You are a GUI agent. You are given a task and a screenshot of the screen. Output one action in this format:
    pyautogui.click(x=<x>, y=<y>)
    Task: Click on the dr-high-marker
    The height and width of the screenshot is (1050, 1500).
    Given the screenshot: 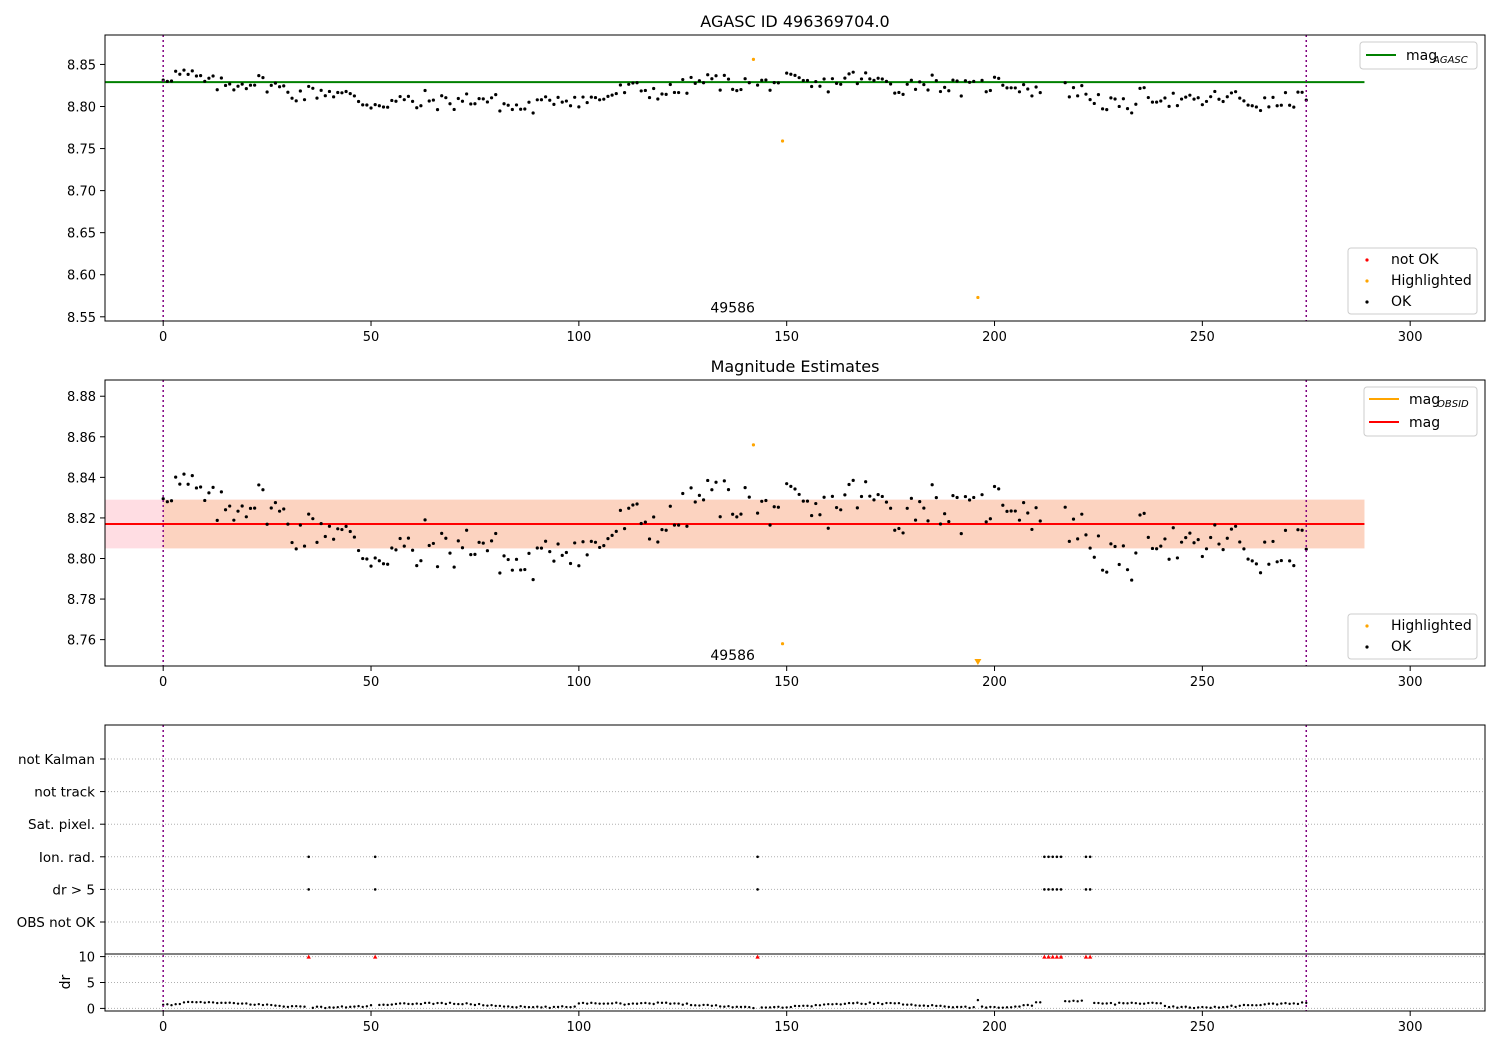 What is the action you would take?
    pyautogui.click(x=757, y=956)
    